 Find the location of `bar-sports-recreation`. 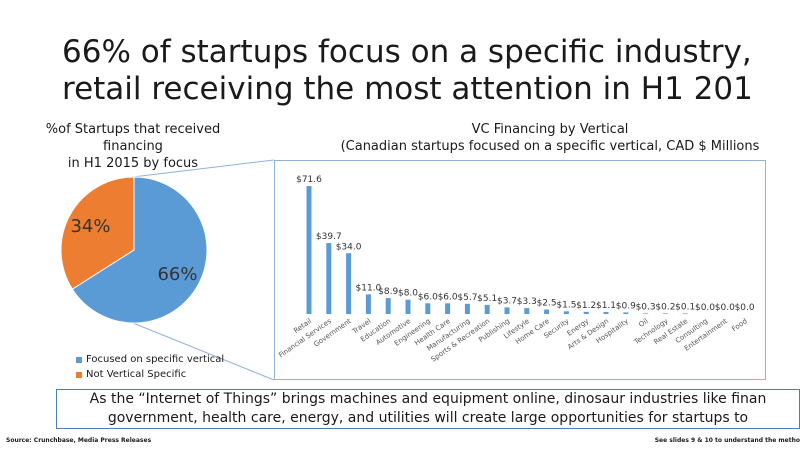

bar-sports-recreation is located at coordinates (487, 309).